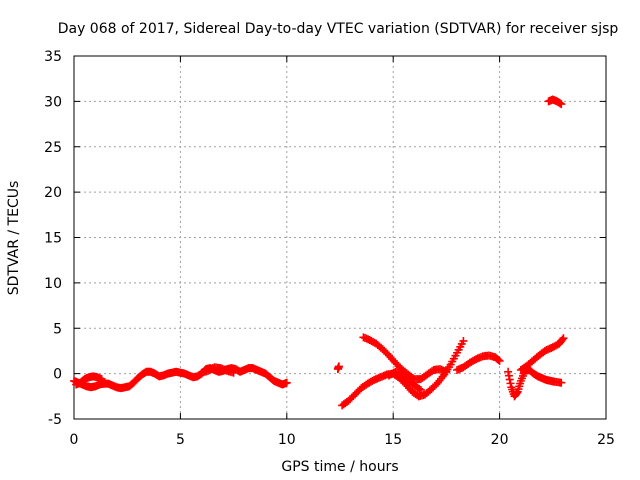 This screenshot has height=480, width=640. Describe the element at coordinates (180, 378) in the screenshot. I see `series-track-a` at that location.